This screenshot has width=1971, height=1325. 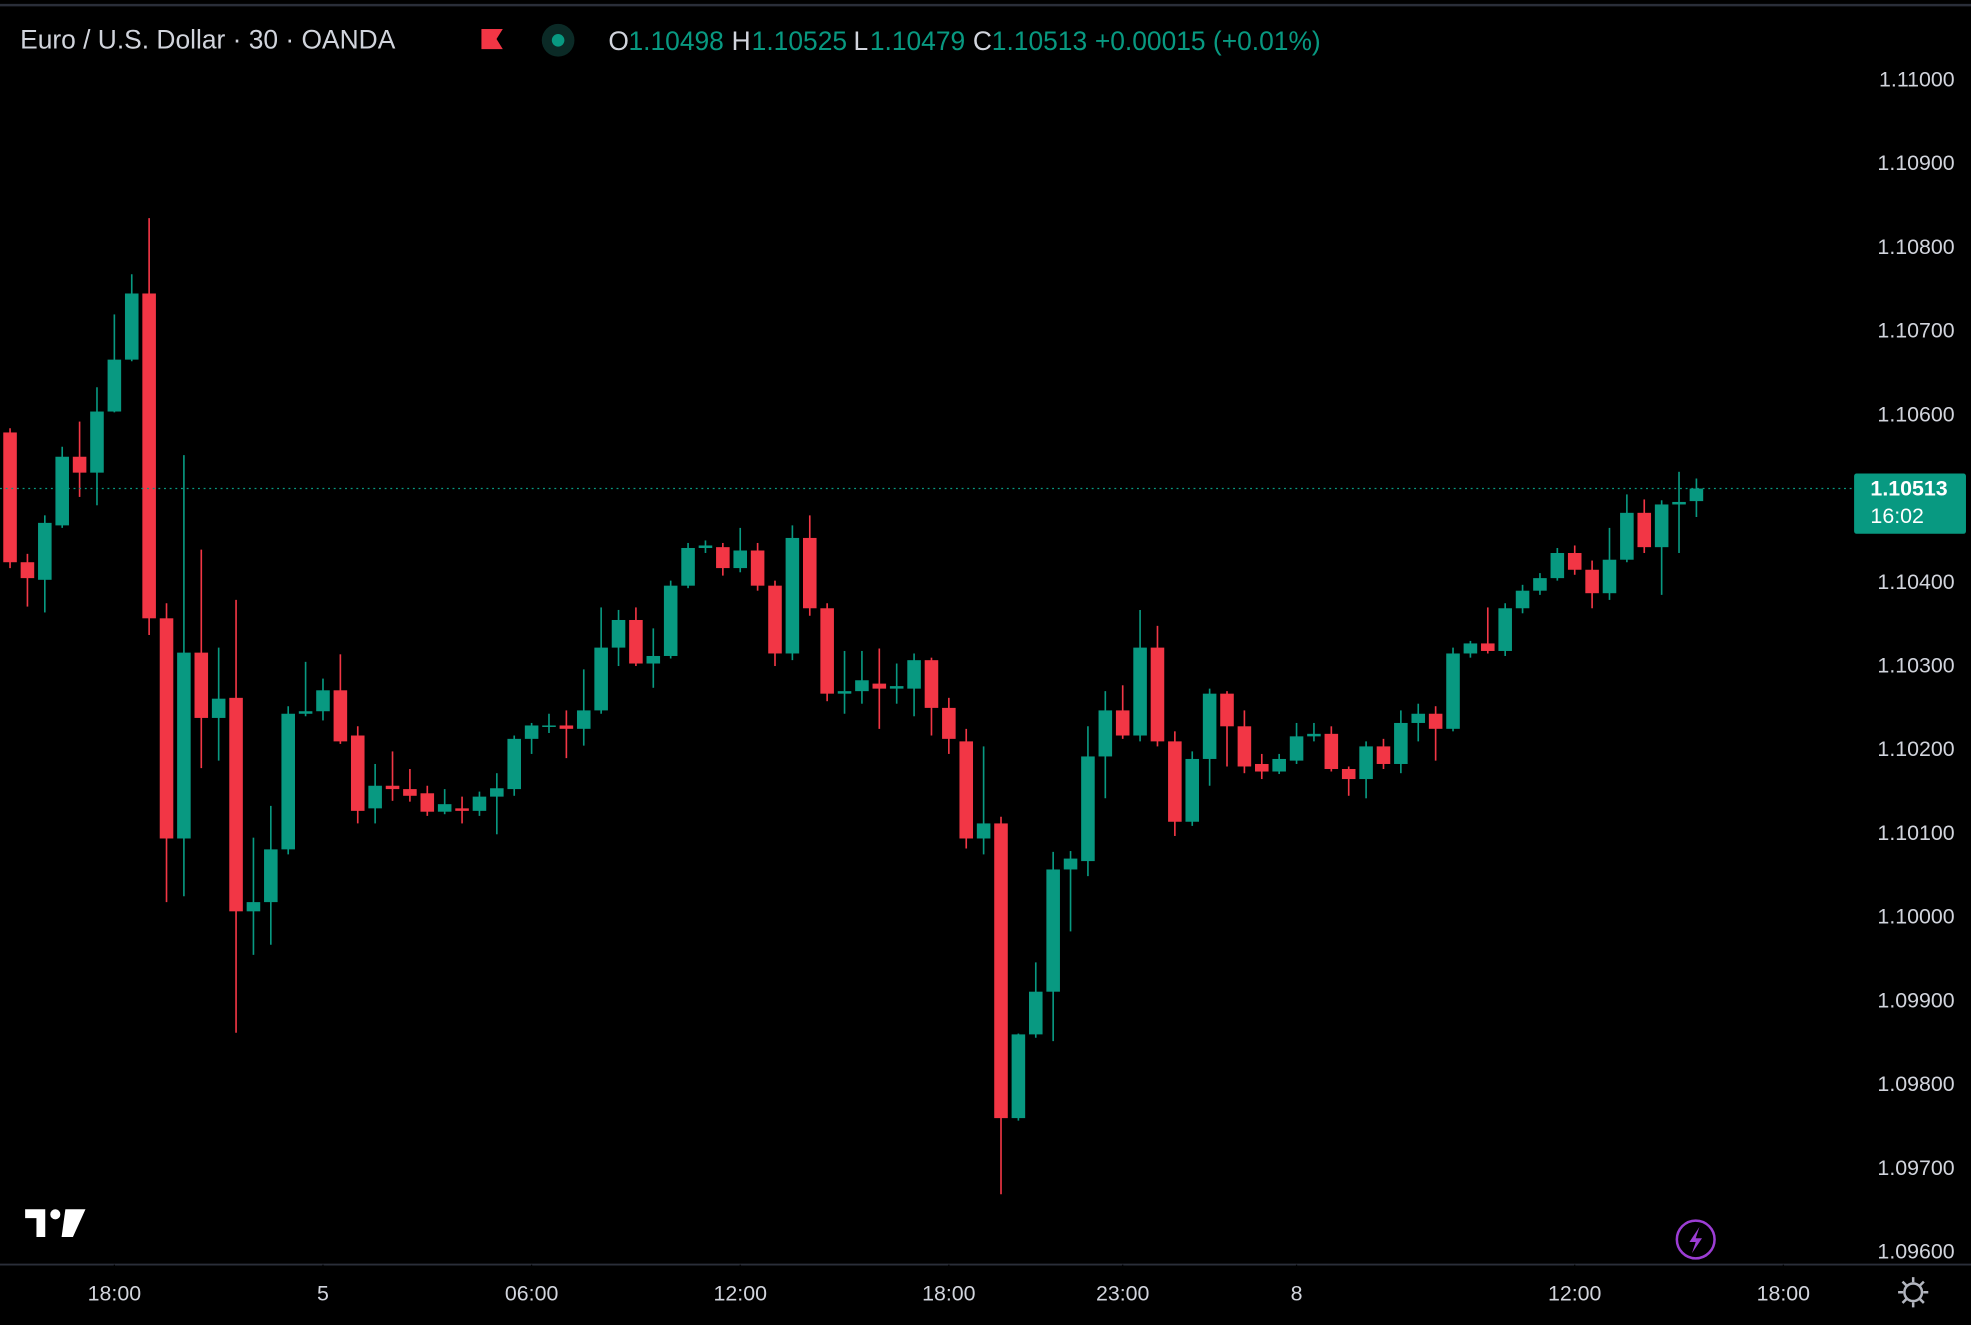 What do you see at coordinates (1915, 1252) in the screenshot?
I see `y-tick-label: 1.09600` at bounding box center [1915, 1252].